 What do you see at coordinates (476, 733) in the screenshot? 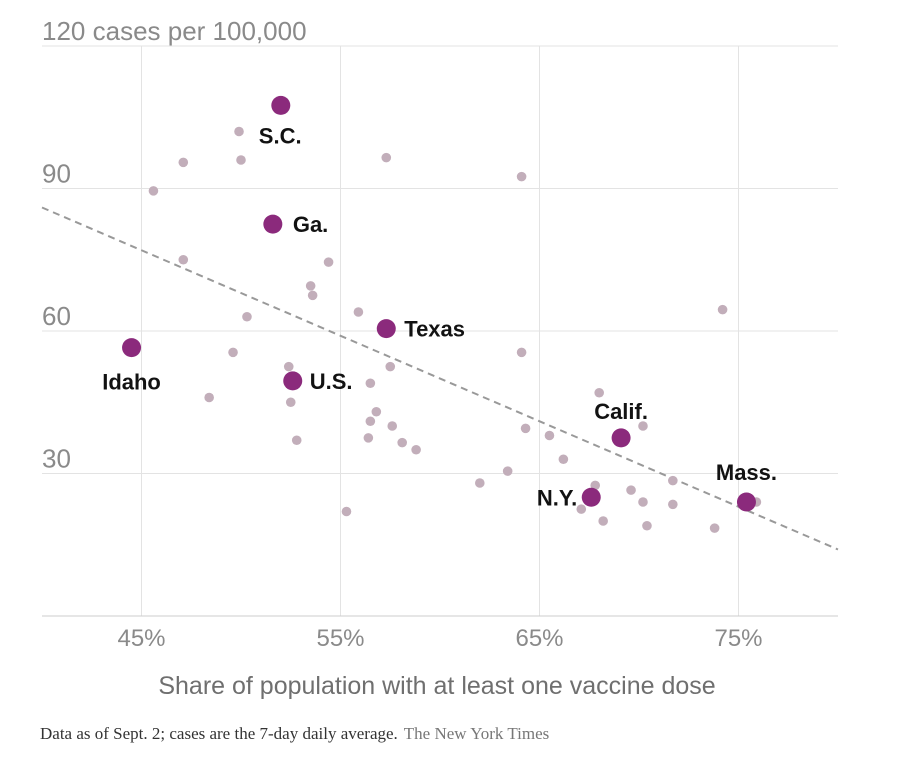
I see `credit-text: The New York Times` at bounding box center [476, 733].